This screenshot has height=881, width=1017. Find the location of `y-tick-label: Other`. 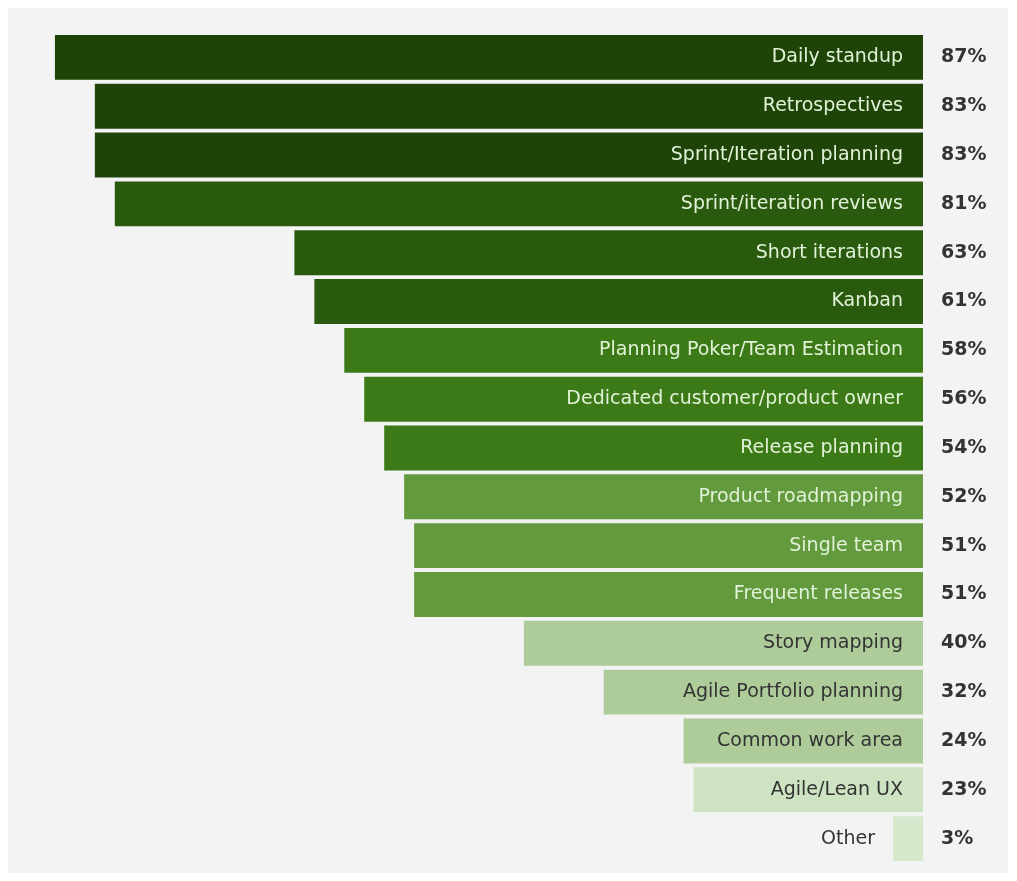

y-tick-label: Other is located at coordinates (848, 836).